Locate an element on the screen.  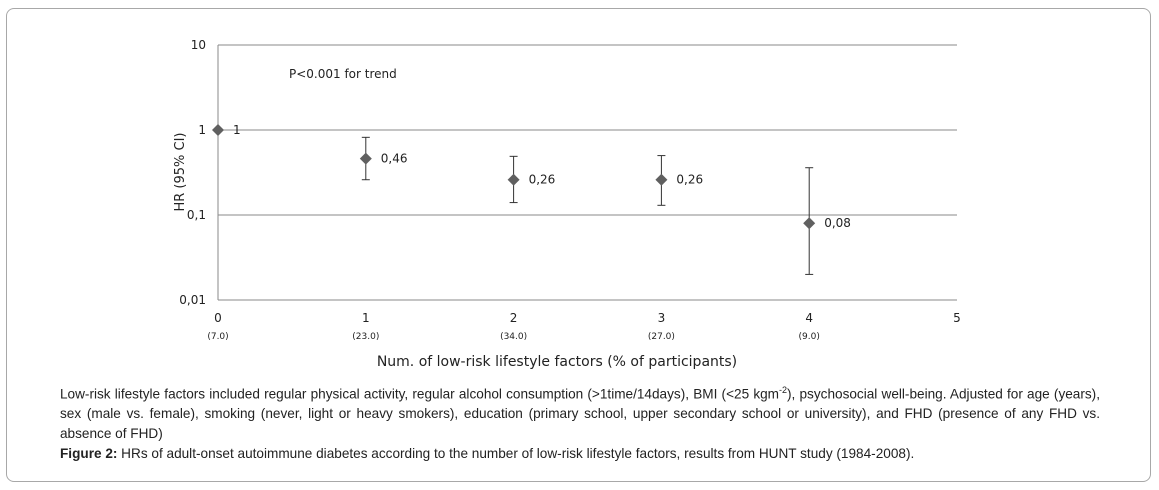
x-tick-sublabel: (27.0) is located at coordinates (661, 337).